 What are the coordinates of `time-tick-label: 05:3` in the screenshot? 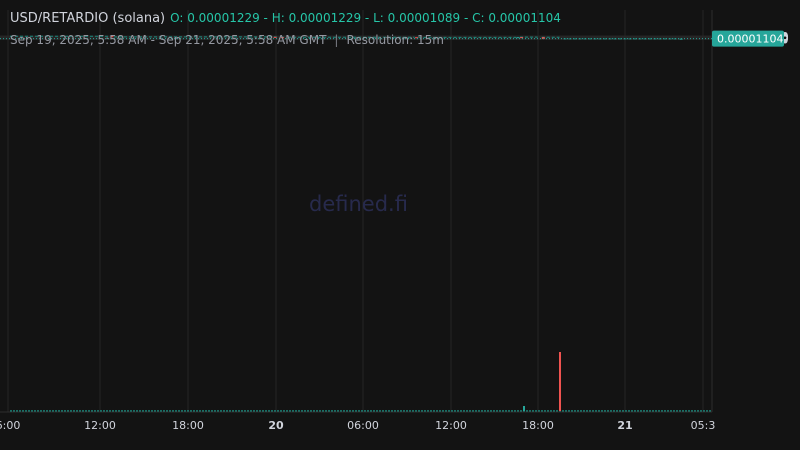 It's located at (703, 425).